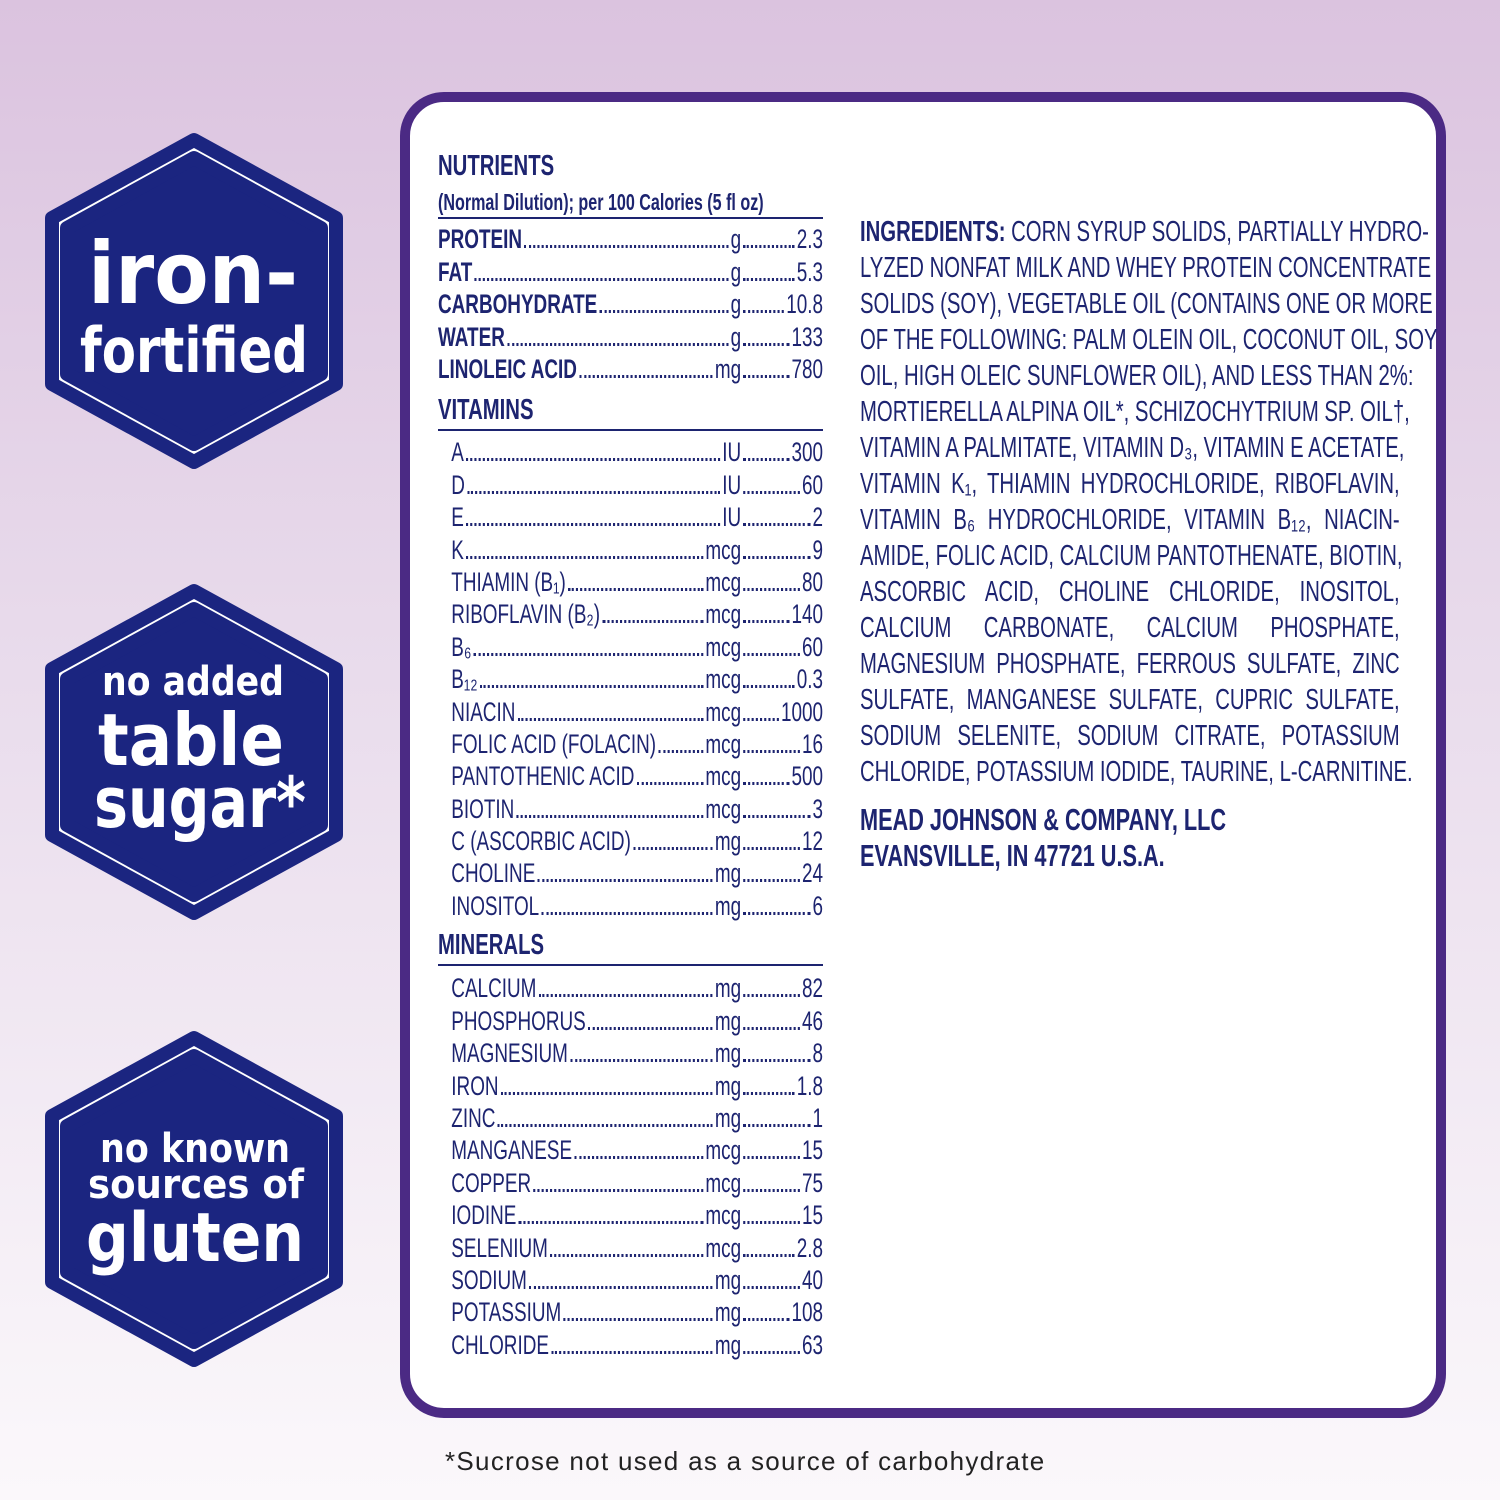 This screenshot has width=1500, height=1500. I want to click on hexagon-inner, so click(194, 752).